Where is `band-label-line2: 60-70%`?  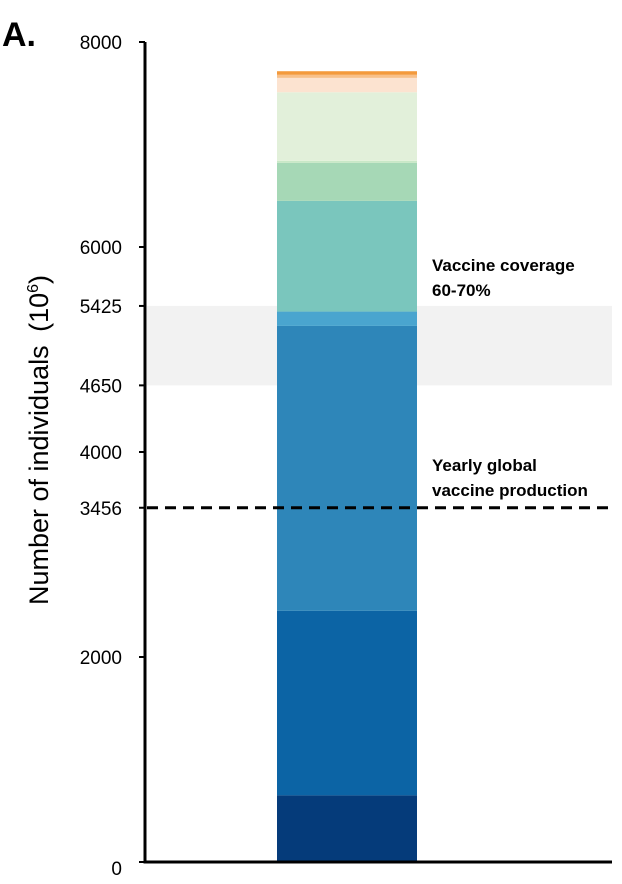 band-label-line2: 60-70% is located at coordinates (461, 290).